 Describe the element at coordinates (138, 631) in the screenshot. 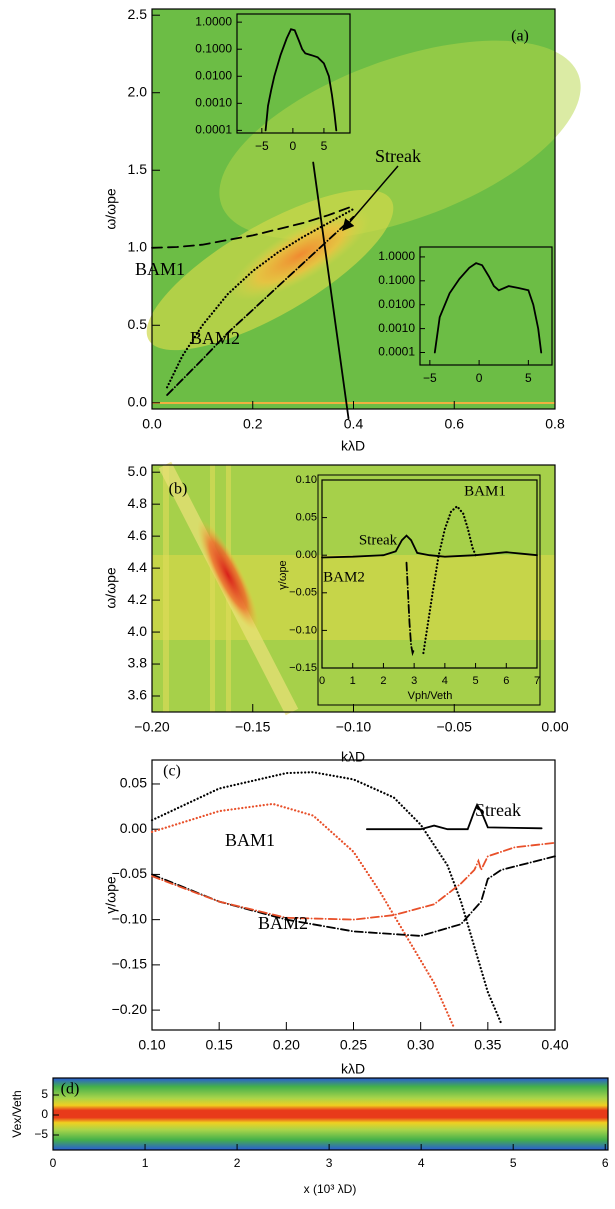

I see `y-tick-label: 4.0` at that location.